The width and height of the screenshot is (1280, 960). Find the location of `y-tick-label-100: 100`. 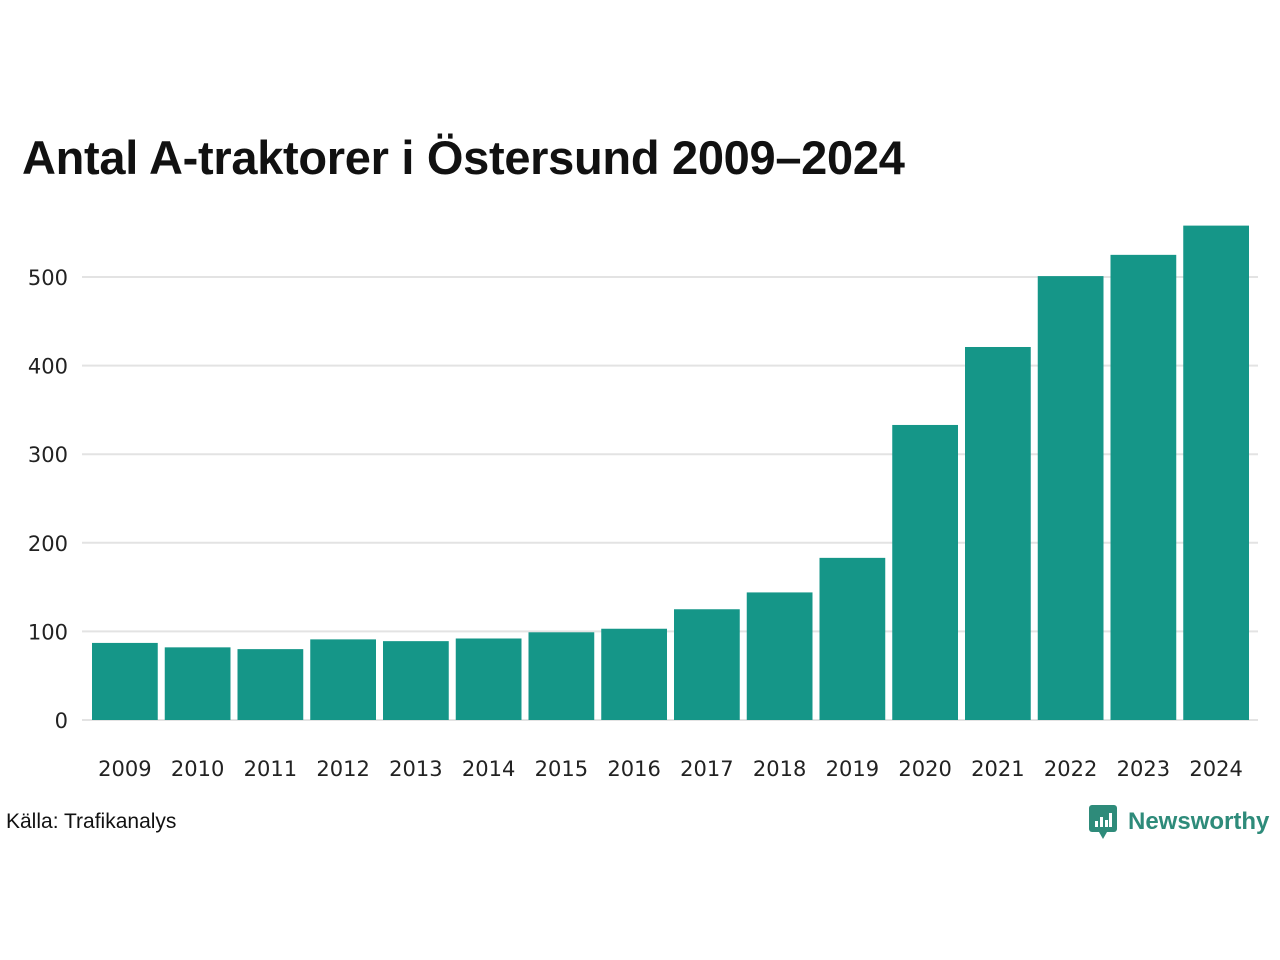

y-tick-label-100: 100 is located at coordinates (48, 632).